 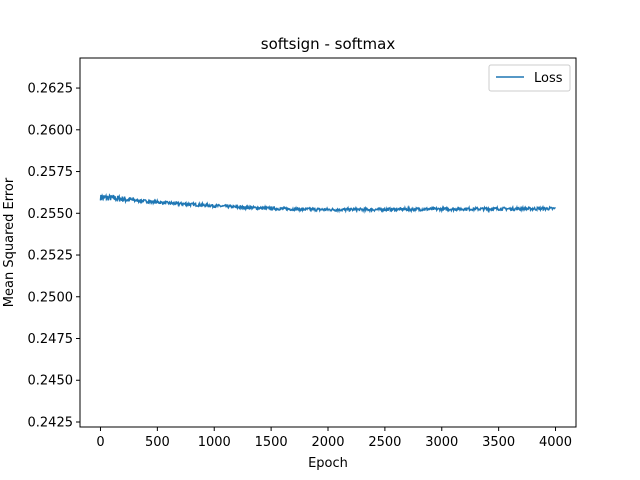 I want to click on y-tick-label: 0.2600, so click(x=51, y=130).